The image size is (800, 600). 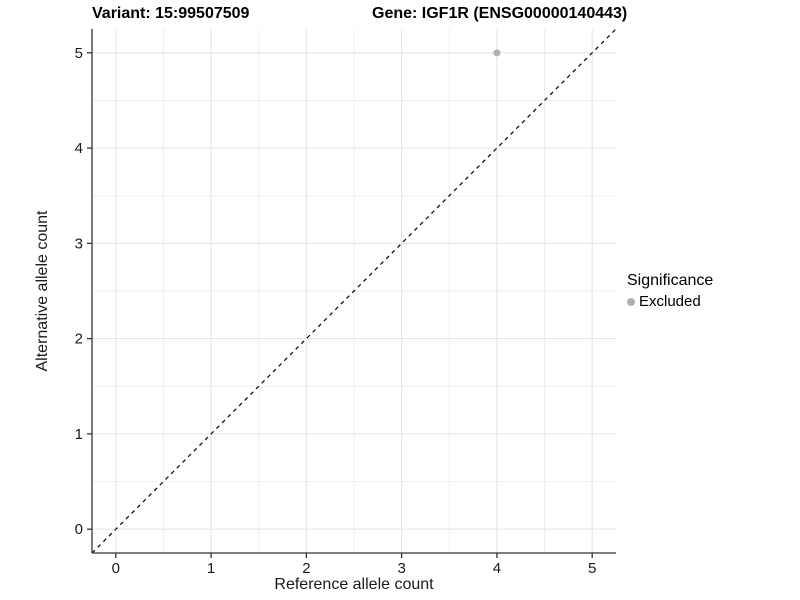 What do you see at coordinates (211, 568) in the screenshot?
I see `x-tick-label: 1` at bounding box center [211, 568].